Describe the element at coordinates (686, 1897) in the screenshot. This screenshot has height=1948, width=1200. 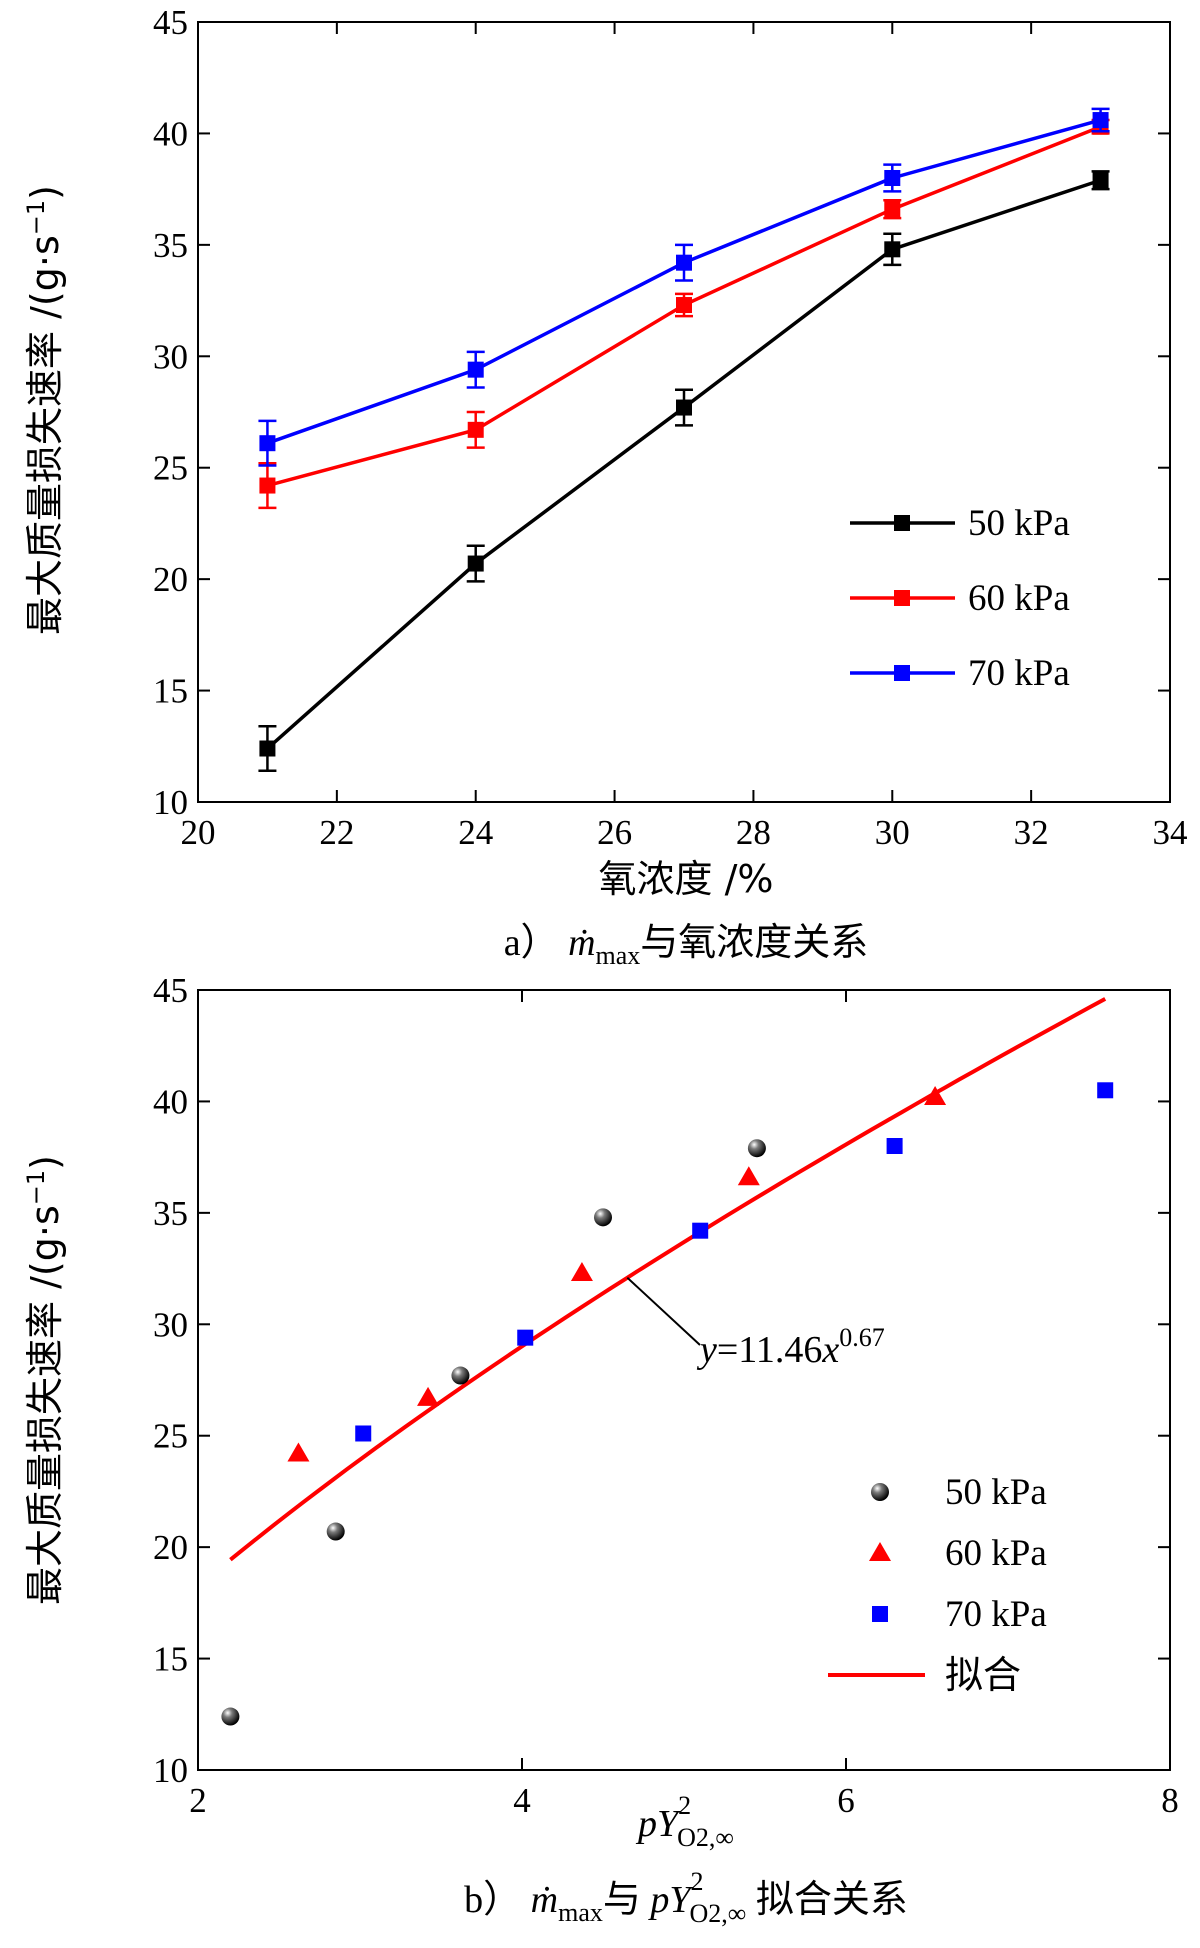
I see `chart-b-caption: b） ṁmax与 pY2 O2,∞ 拟合关系` at that location.